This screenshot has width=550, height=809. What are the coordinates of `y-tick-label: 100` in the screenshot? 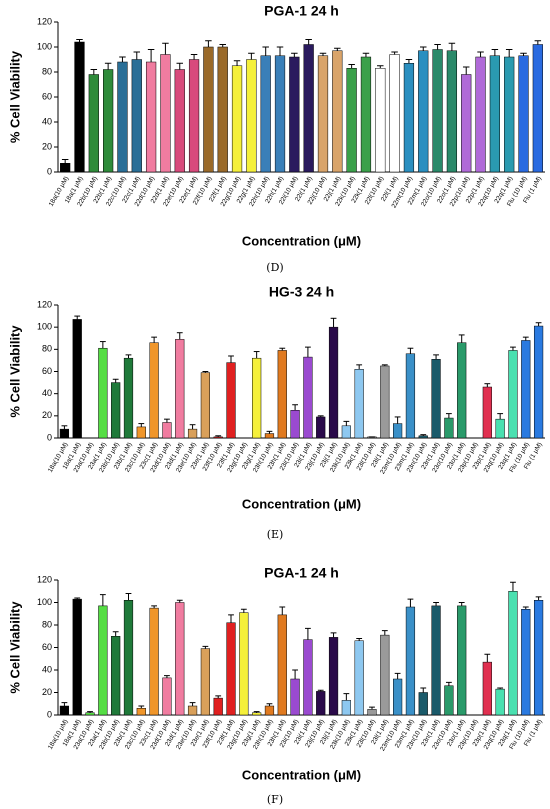 It's located at (44, 327).